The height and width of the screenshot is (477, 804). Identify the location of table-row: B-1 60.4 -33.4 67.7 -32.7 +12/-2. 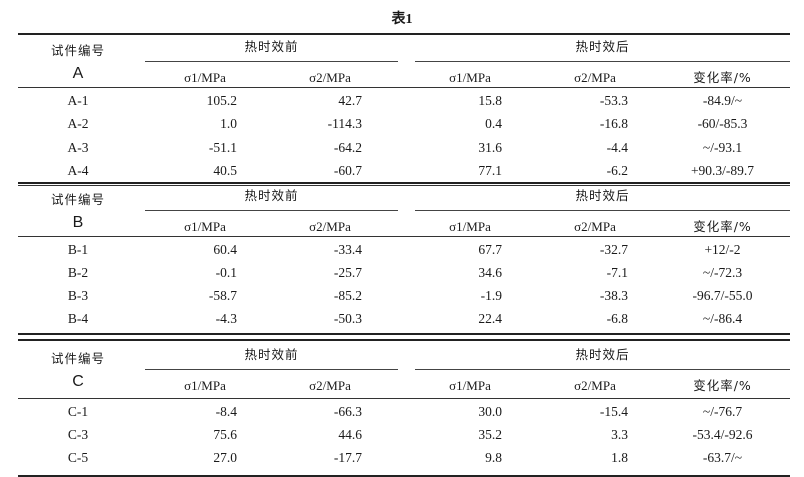
(402, 251).